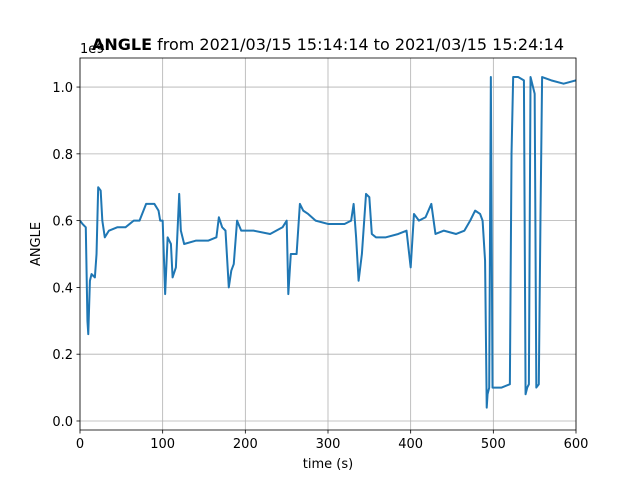 This screenshot has width=640, height=480. Describe the element at coordinates (576, 444) in the screenshot. I see `x-tick-label: 600` at that location.